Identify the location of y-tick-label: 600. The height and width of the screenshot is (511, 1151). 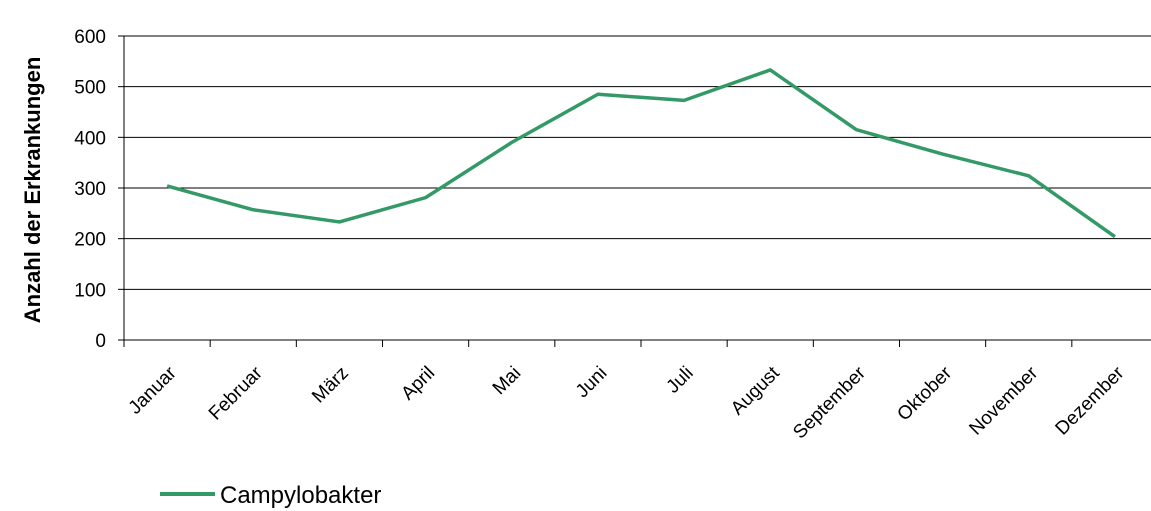
(90, 37).